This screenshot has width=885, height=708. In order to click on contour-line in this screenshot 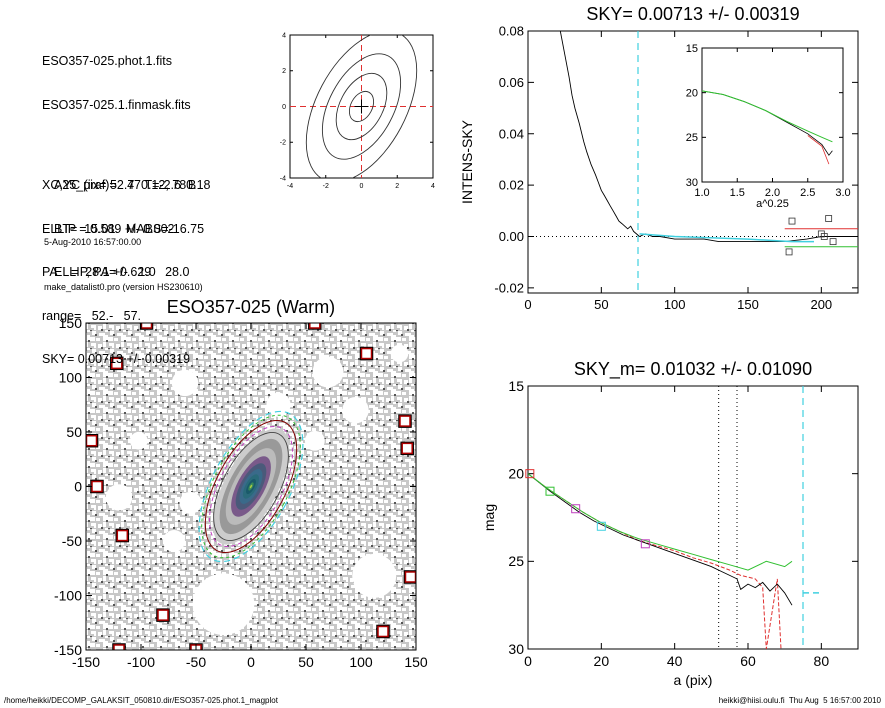, I will do `click(361, 106)`.